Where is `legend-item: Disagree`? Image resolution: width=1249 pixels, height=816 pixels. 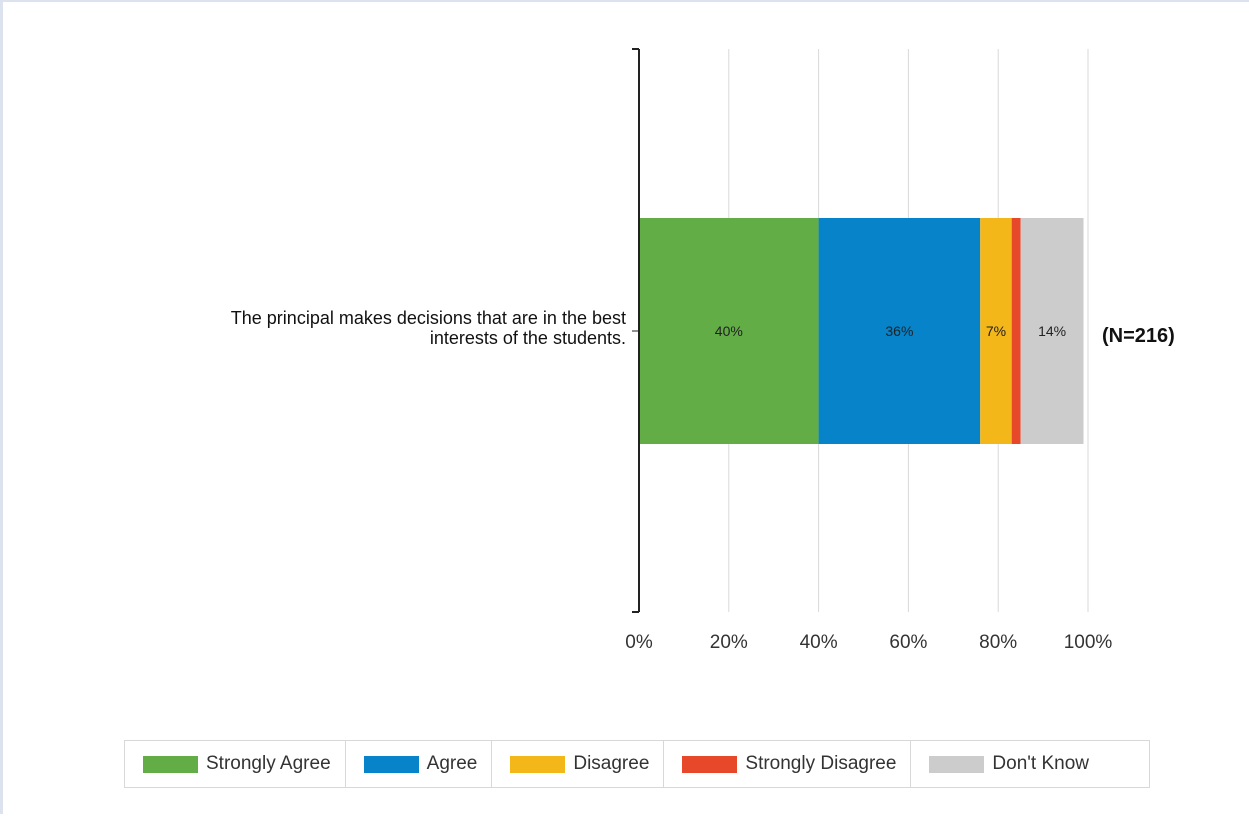
legend-item: Disagree is located at coordinates (578, 764).